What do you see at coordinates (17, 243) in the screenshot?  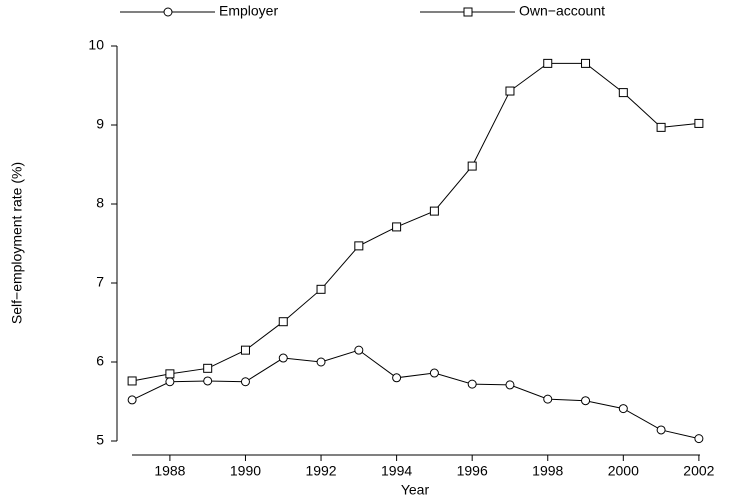 I see `y-axis-label: Self−employment rate (%)` at bounding box center [17, 243].